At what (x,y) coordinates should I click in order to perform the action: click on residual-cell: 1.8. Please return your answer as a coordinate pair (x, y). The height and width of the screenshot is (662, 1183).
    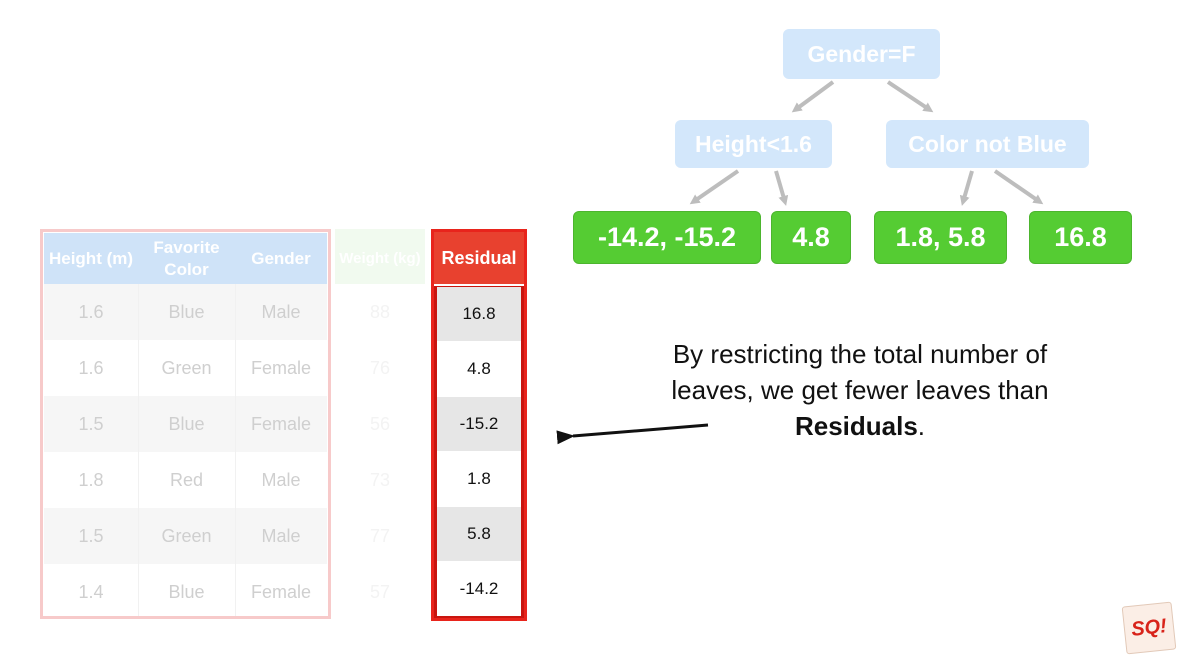
    Looking at the image, I should click on (479, 479).